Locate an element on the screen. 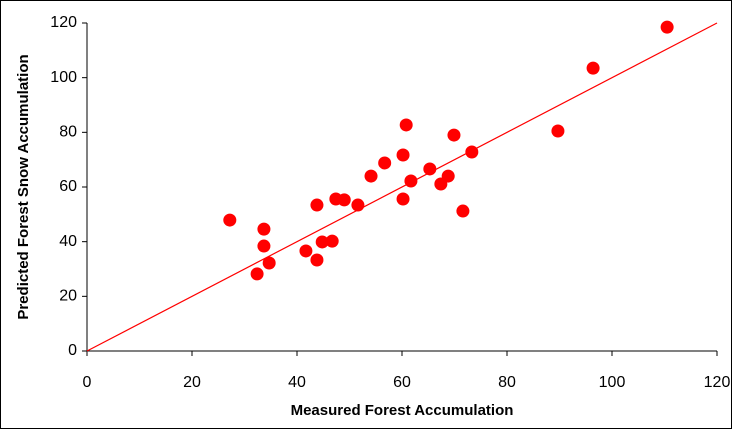 This screenshot has height=430, width=733. y-tick-label: 40 is located at coordinates (68, 241).